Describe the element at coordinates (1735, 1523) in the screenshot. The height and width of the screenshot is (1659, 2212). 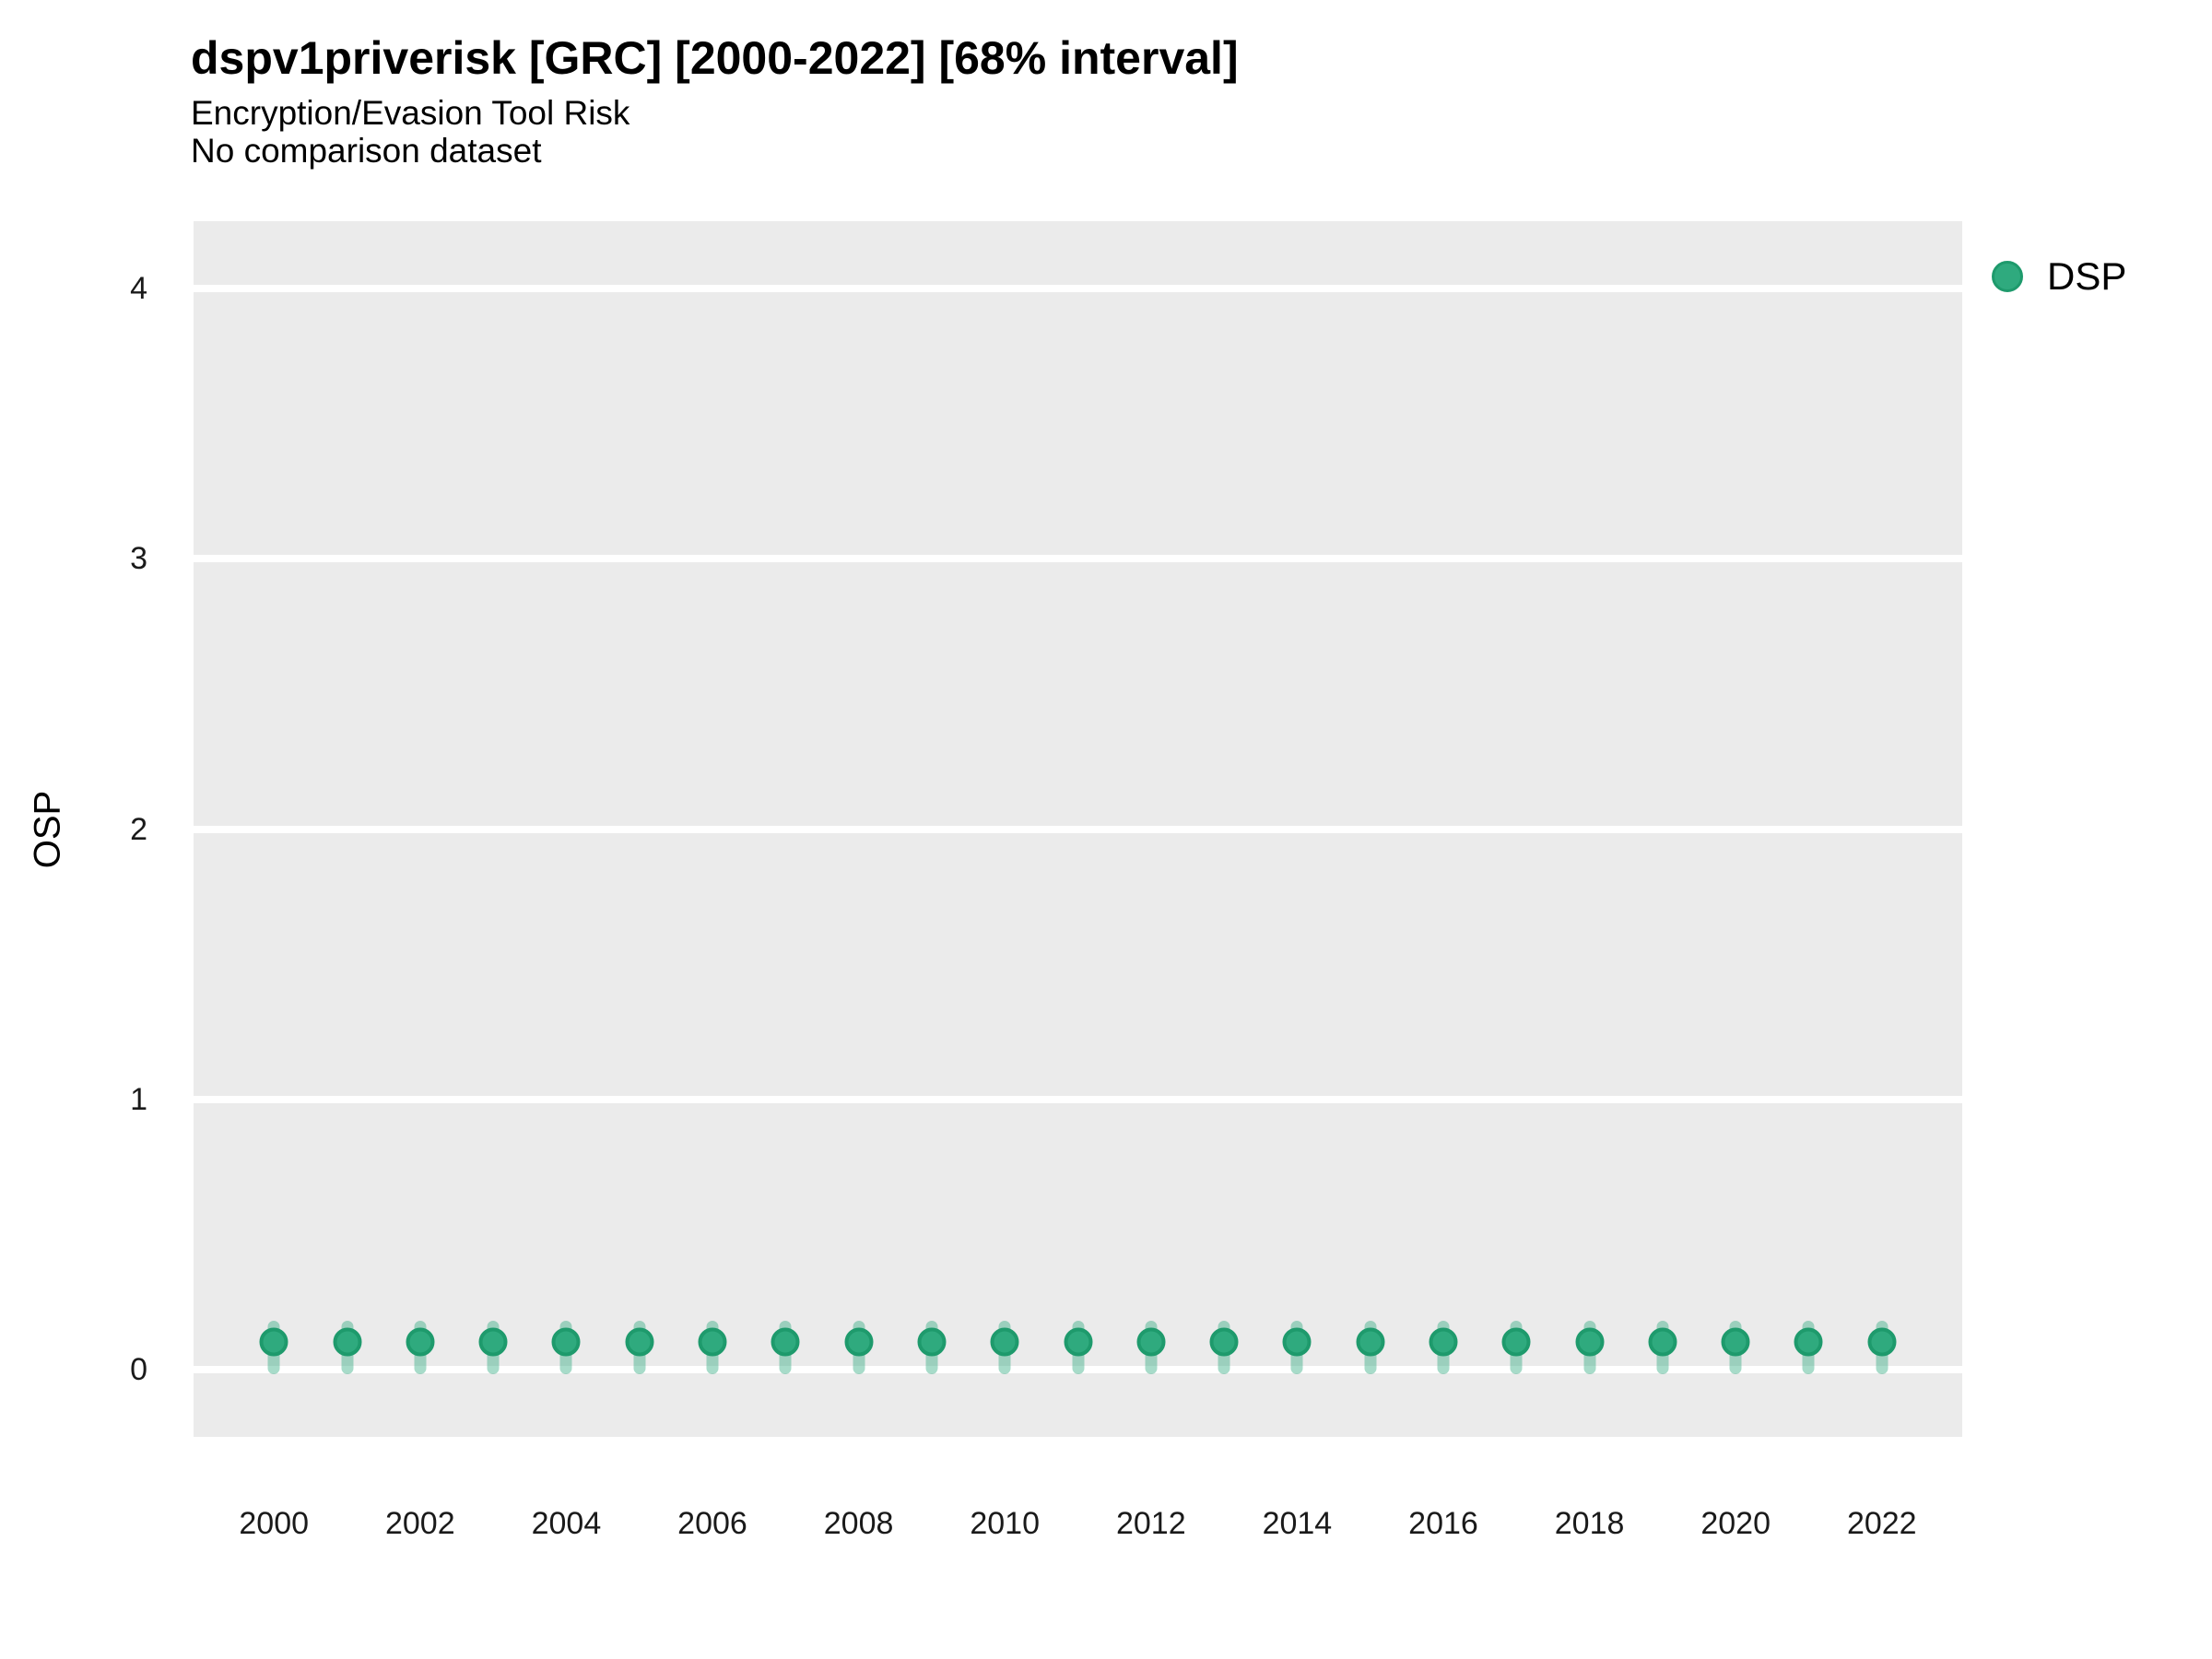
I see `x-tick-label: 2020` at that location.